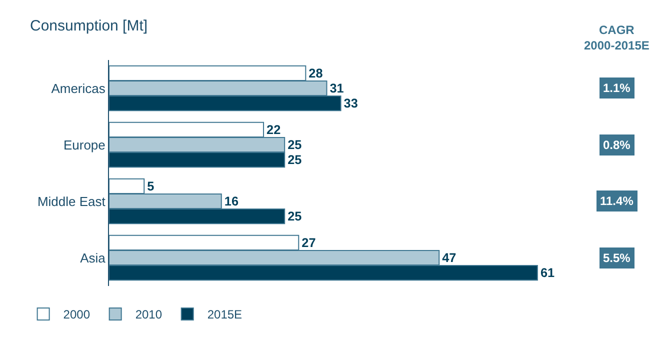 The width and height of the screenshot is (667, 341). What do you see at coordinates (547, 273) in the screenshot?
I see `data-label: 61` at bounding box center [547, 273].